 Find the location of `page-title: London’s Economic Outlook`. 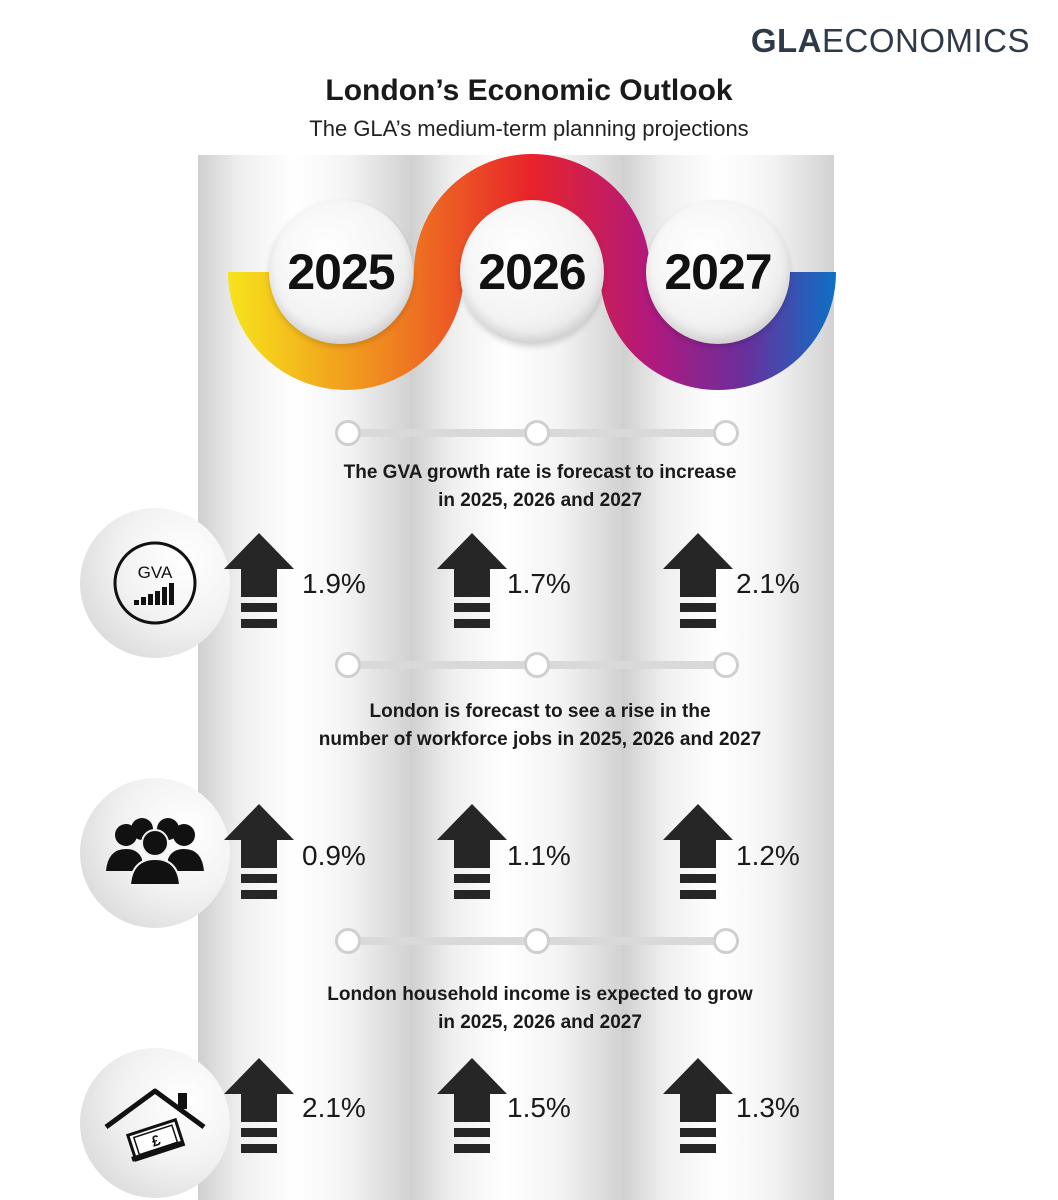

page-title: London’s Economic Outlook is located at coordinates (529, 90).